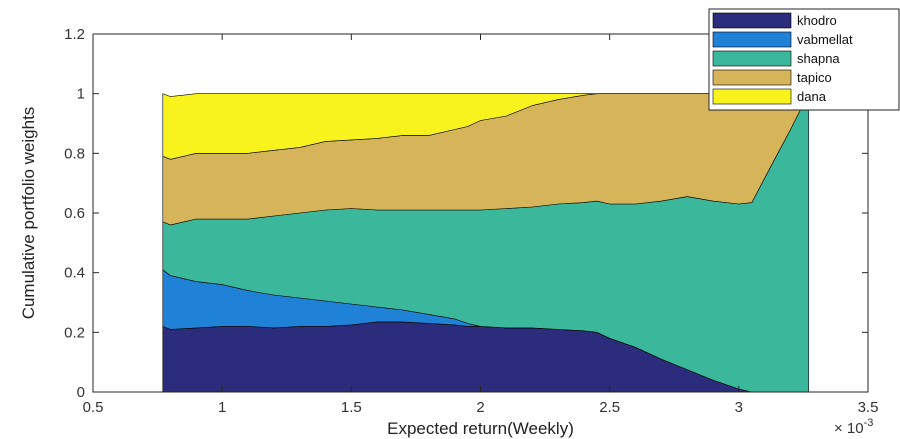  I want to click on x-axis-multiplier: × 10⁻³, so click(853, 427).